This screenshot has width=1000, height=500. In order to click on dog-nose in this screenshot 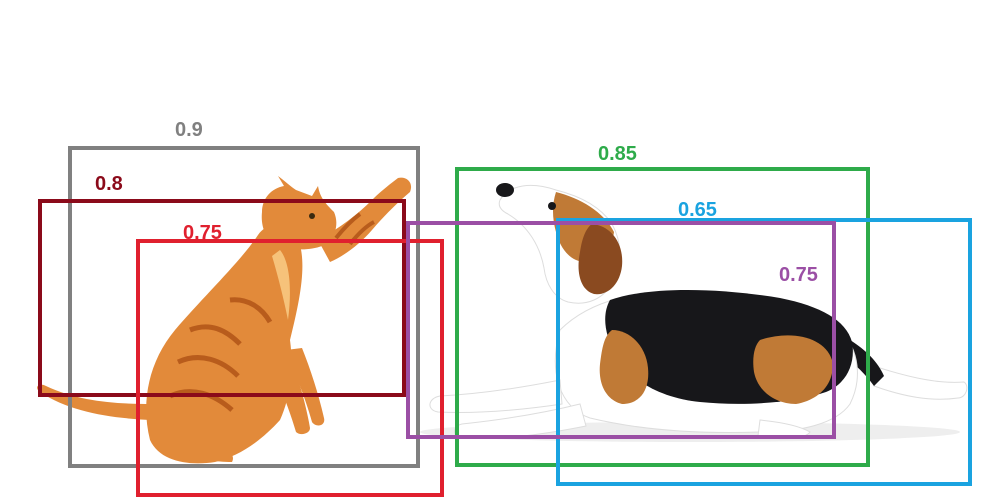, I will do `click(505, 190)`.